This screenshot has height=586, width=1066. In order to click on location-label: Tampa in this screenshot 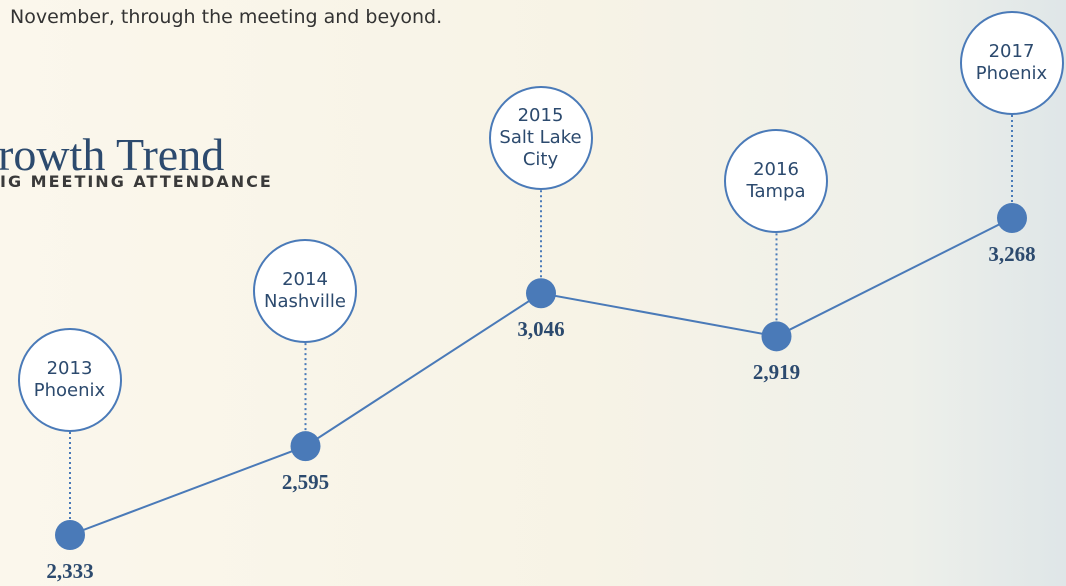, I will do `click(776, 191)`.